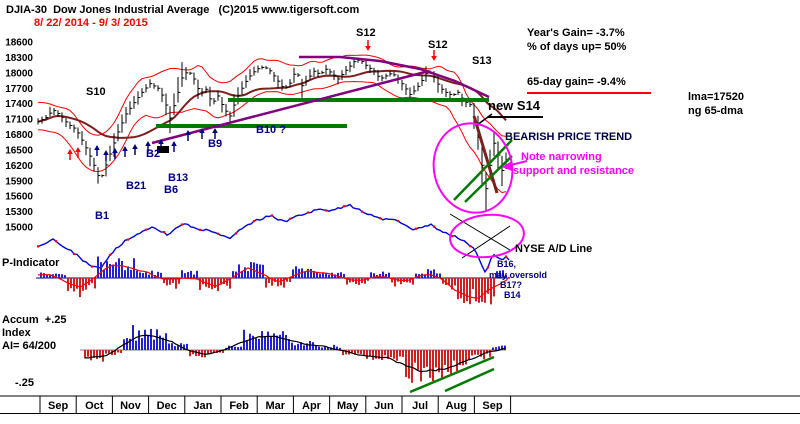 This screenshot has width=800, height=424. I want to click on bearish-trend-label: BEARISH PRICE TREND, so click(569, 137).